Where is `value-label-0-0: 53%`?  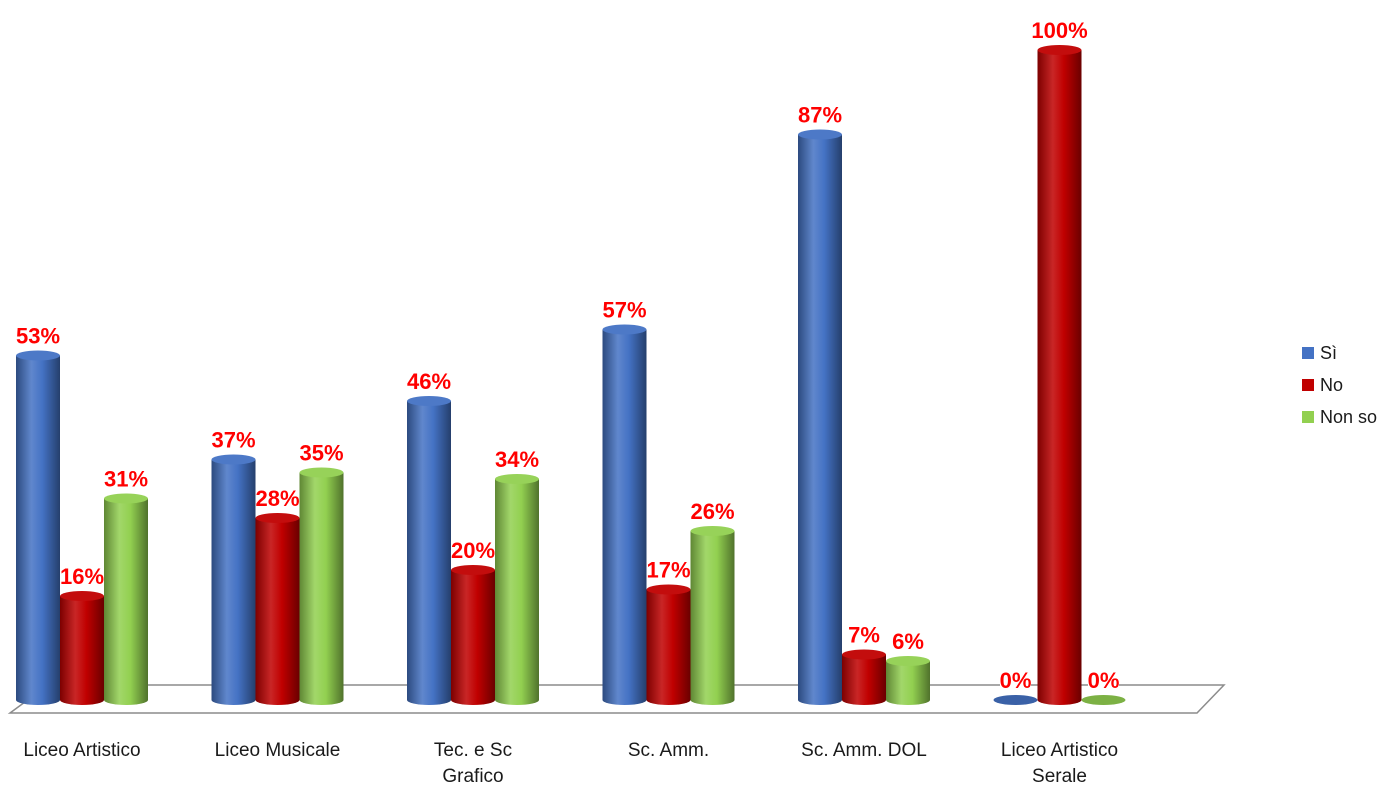 value-label-0-0: 53% is located at coordinates (38, 335).